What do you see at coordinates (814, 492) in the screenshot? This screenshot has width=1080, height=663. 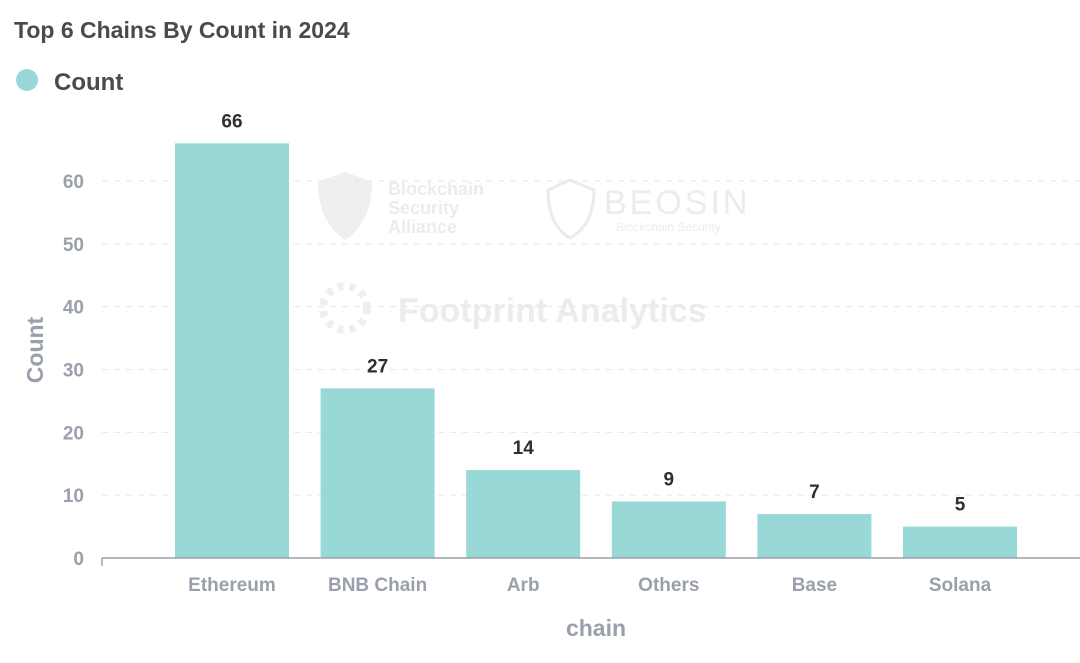 I see `data-label: 7` at bounding box center [814, 492].